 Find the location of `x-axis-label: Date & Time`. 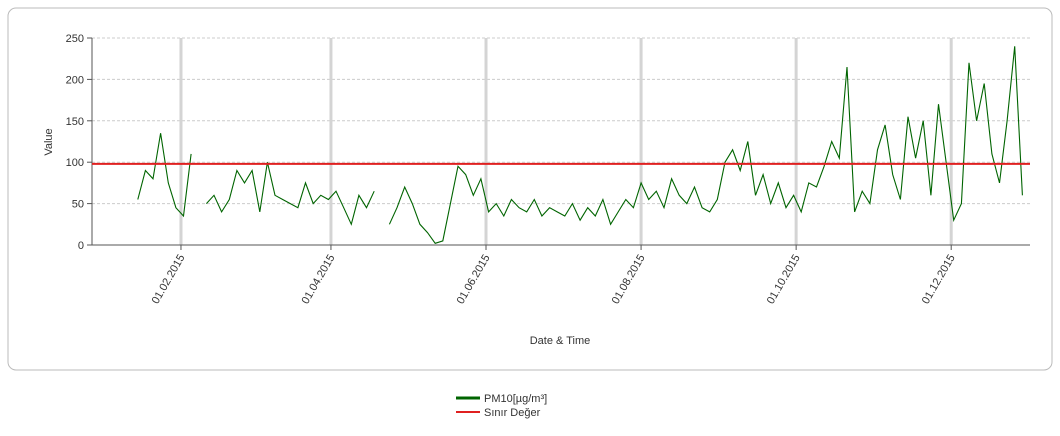

x-axis-label: Date & Time is located at coordinates (560, 341).